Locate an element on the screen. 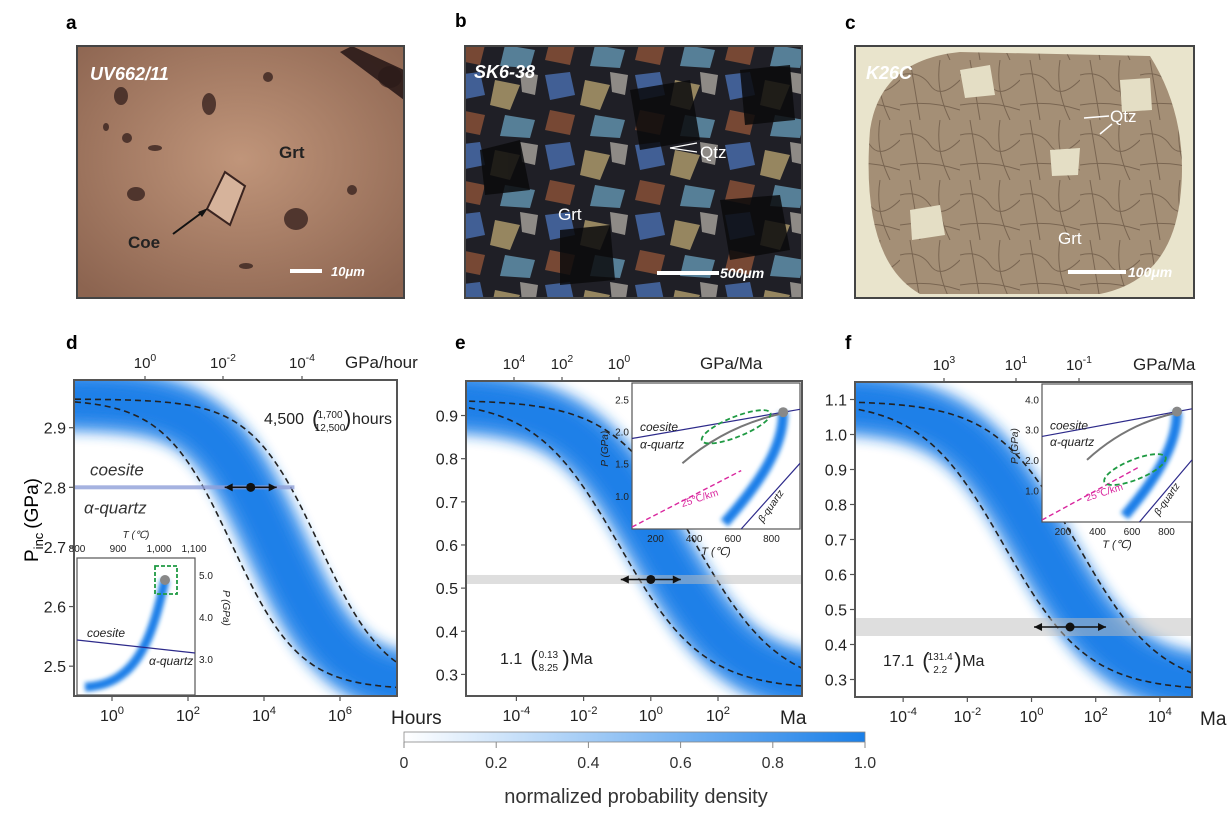 The width and height of the screenshot is (1232, 834). colorbar-tick-label: 1.0 is located at coordinates (865, 763).